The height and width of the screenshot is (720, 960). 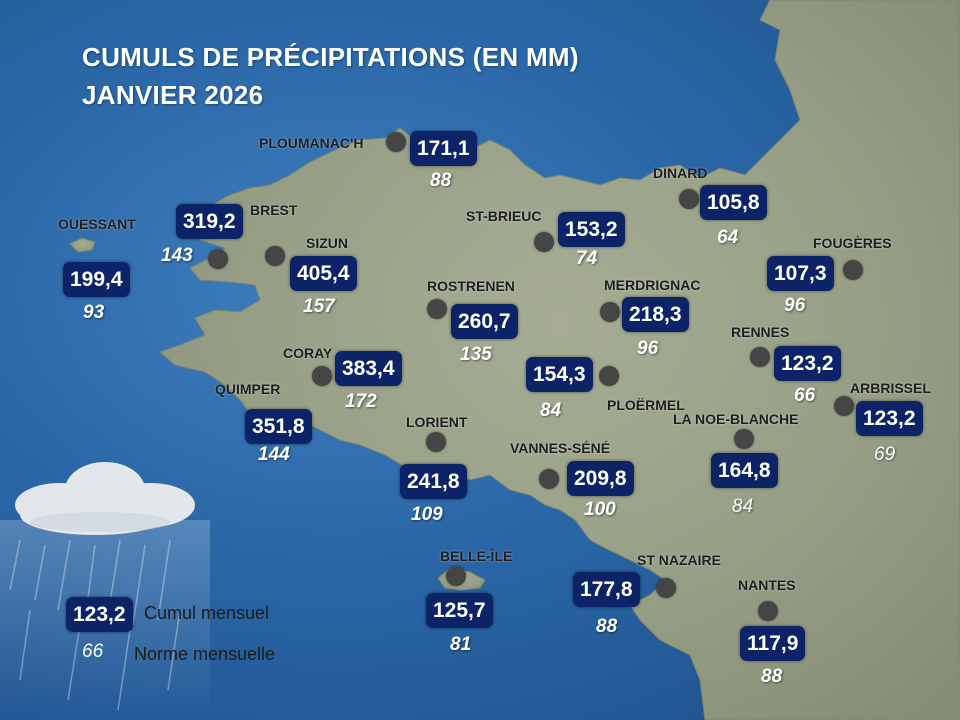 What do you see at coordinates (97, 224) in the screenshot?
I see `station-name-ouessant: OUESSANT` at bounding box center [97, 224].